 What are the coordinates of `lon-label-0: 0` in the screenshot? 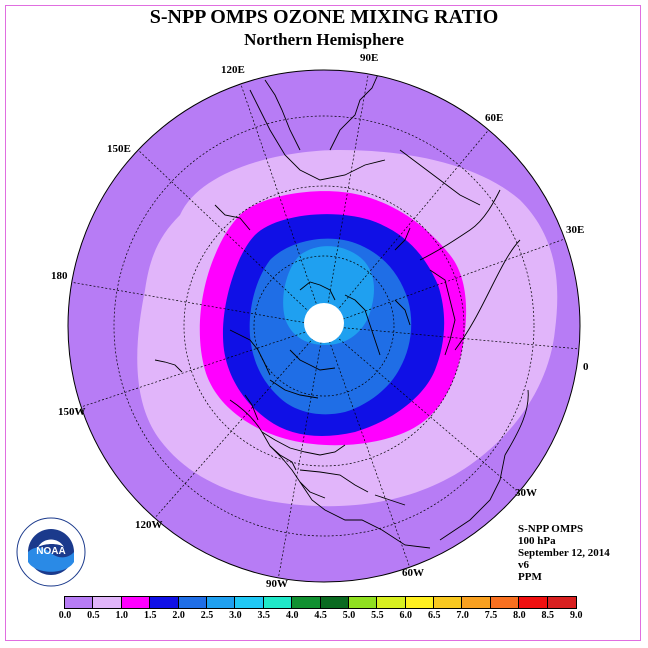 It's located at (586, 367).